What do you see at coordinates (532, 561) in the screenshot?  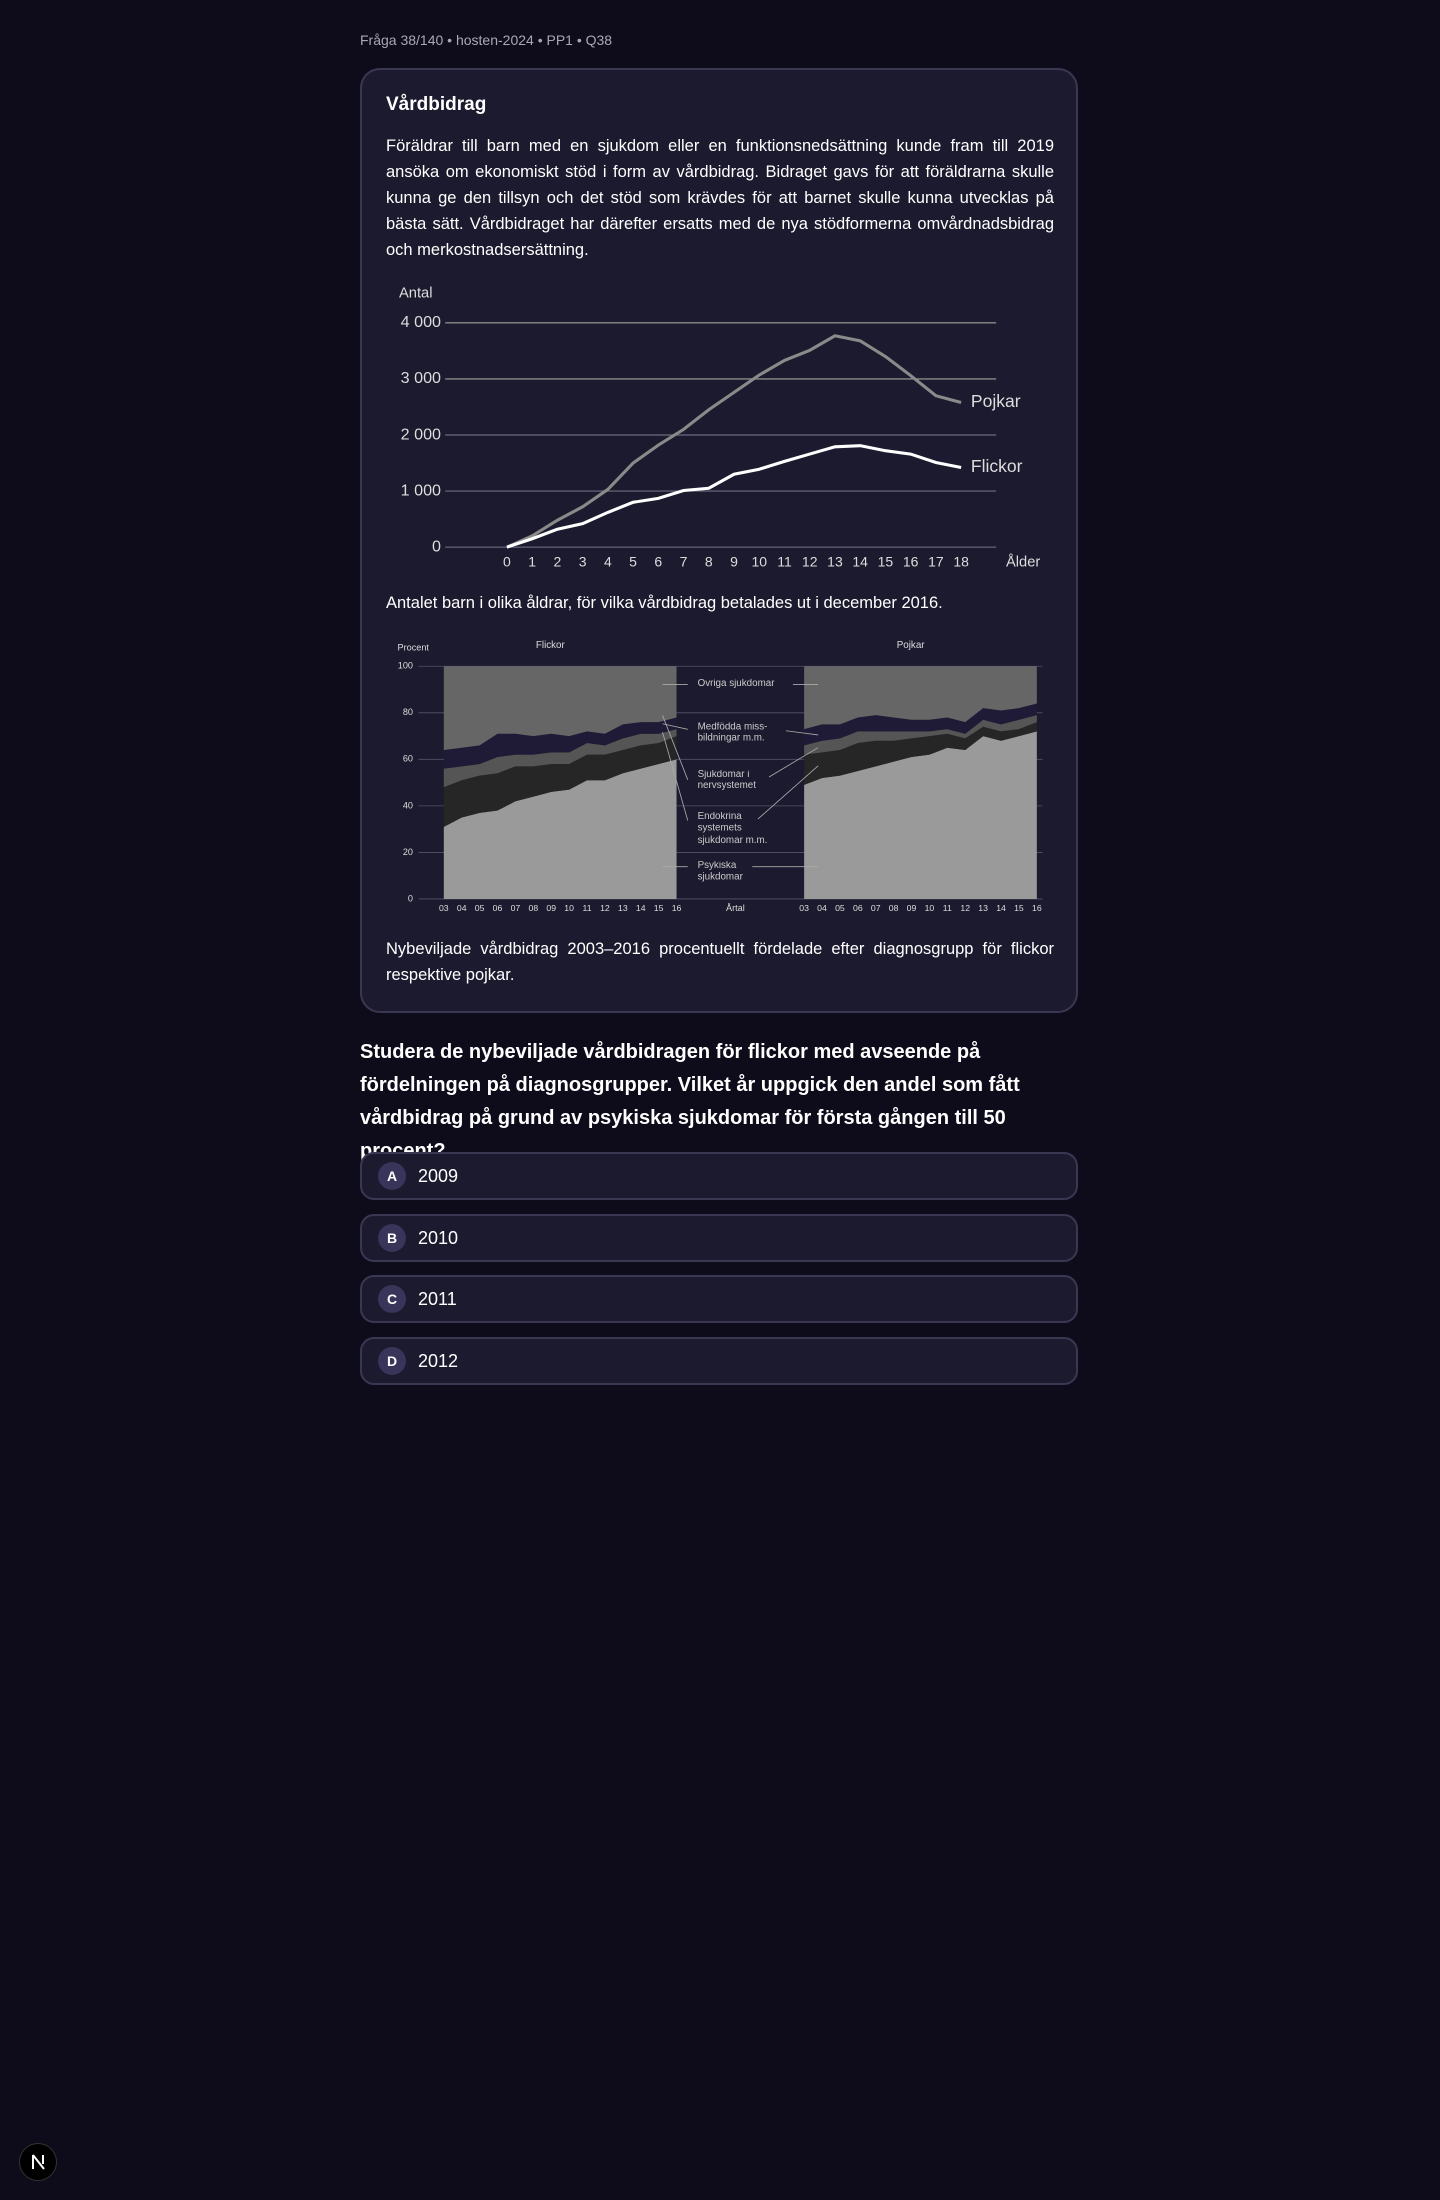 I see `x-tick-label: 1` at bounding box center [532, 561].